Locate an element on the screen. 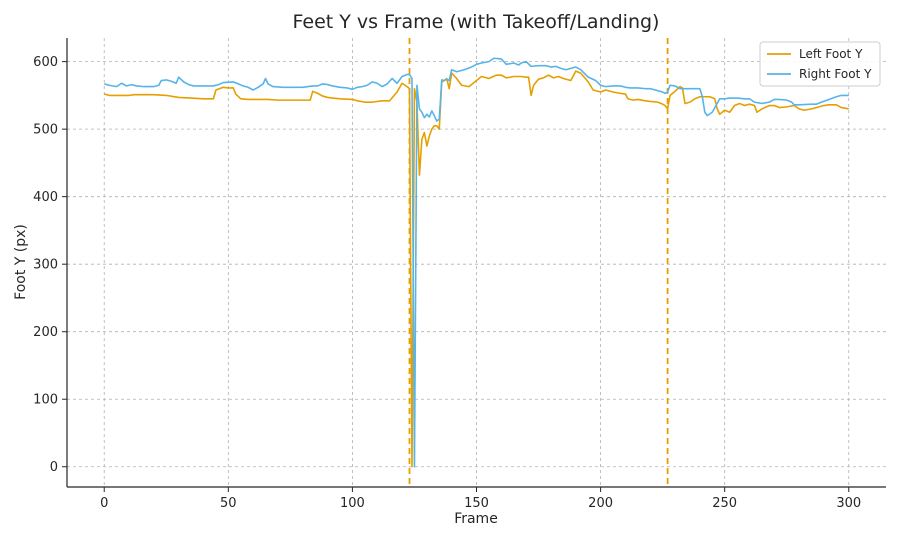  x-tick-label: 0 is located at coordinates (104, 503).